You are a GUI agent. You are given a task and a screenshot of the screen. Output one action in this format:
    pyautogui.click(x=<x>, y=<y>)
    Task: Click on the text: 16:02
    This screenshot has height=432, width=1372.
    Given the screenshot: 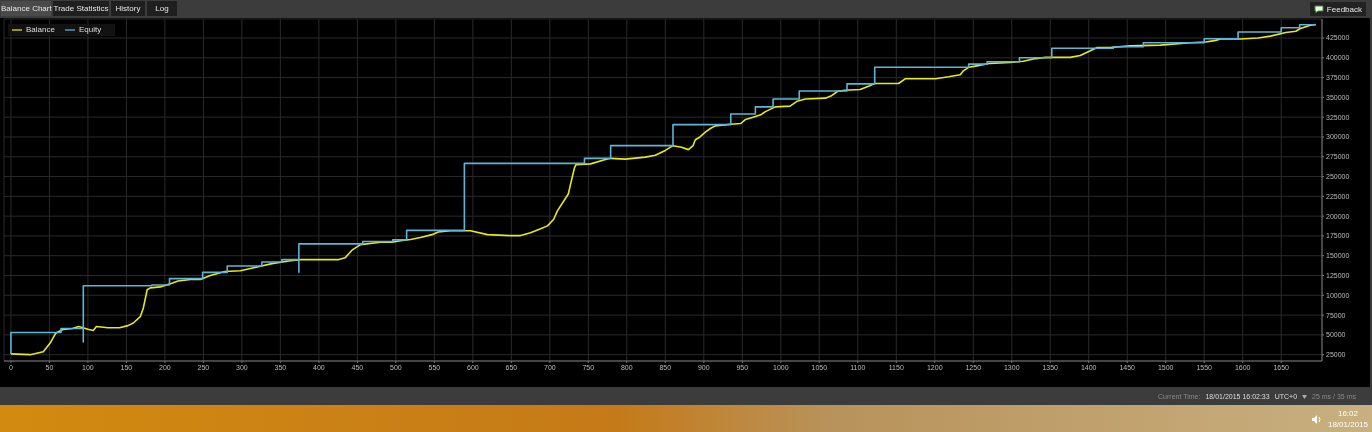 What is the action you would take?
    pyautogui.click(x=1347, y=413)
    